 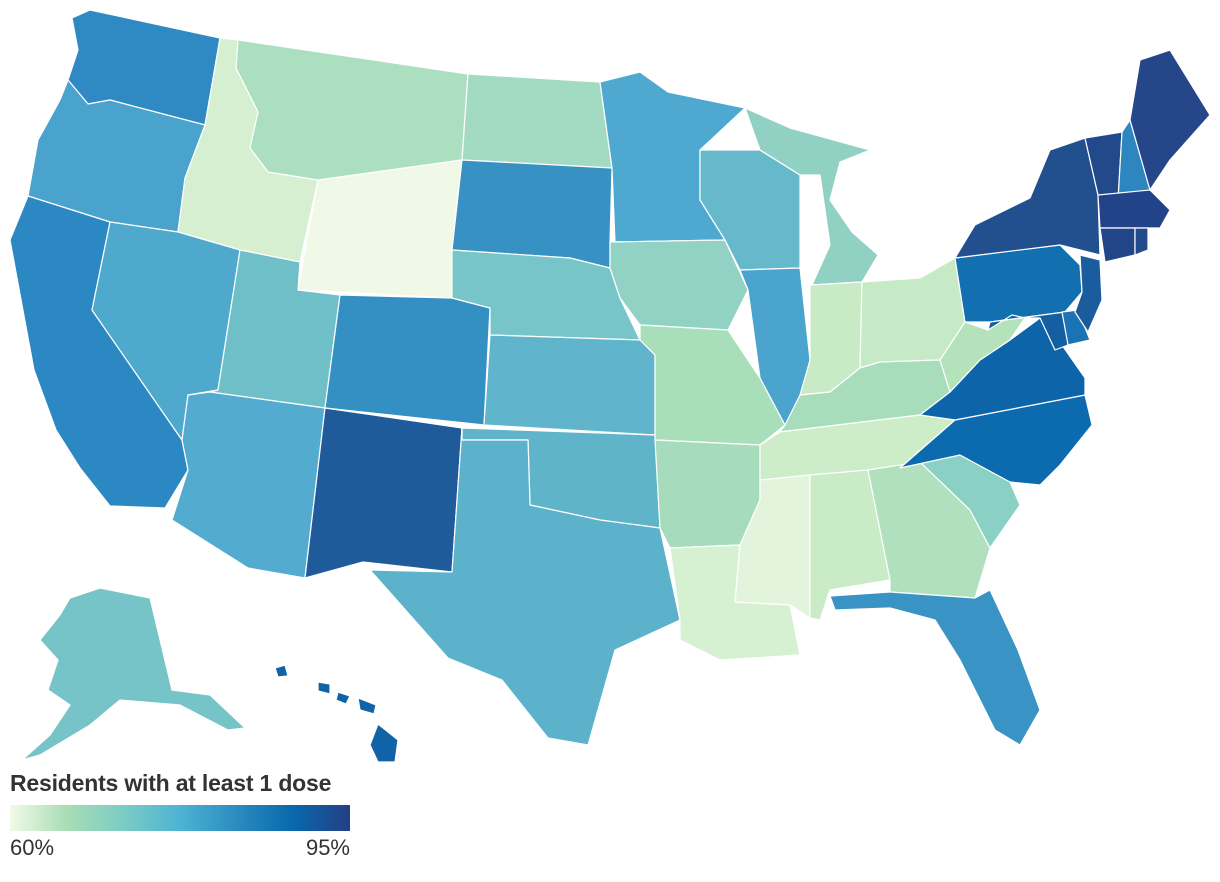 I want to click on legend-max-label: 95%, so click(x=327, y=847).